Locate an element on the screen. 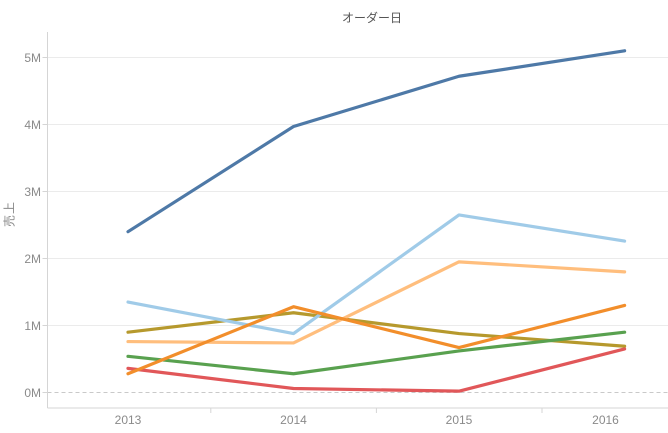 Image resolution: width=668 pixels, height=433 pixels. series-line-green is located at coordinates (376, 353).